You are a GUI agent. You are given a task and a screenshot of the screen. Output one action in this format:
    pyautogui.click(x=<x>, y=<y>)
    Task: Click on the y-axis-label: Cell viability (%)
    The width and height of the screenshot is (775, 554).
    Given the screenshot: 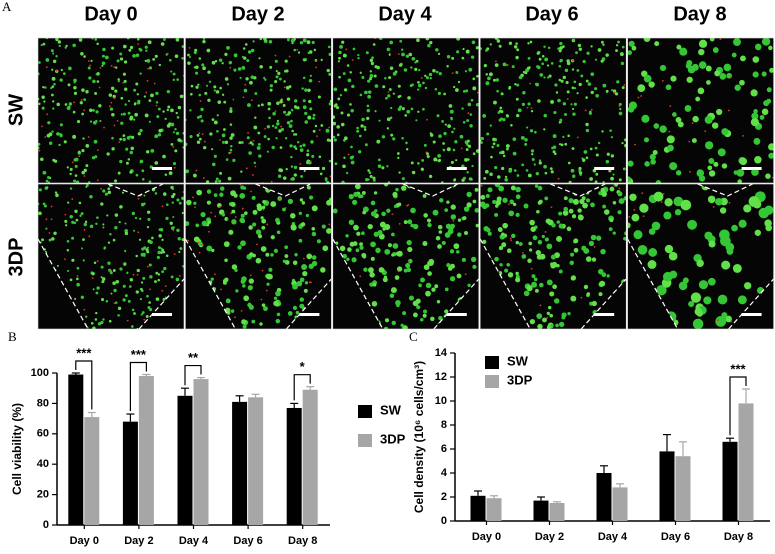 What is the action you would take?
    pyautogui.click(x=17, y=449)
    